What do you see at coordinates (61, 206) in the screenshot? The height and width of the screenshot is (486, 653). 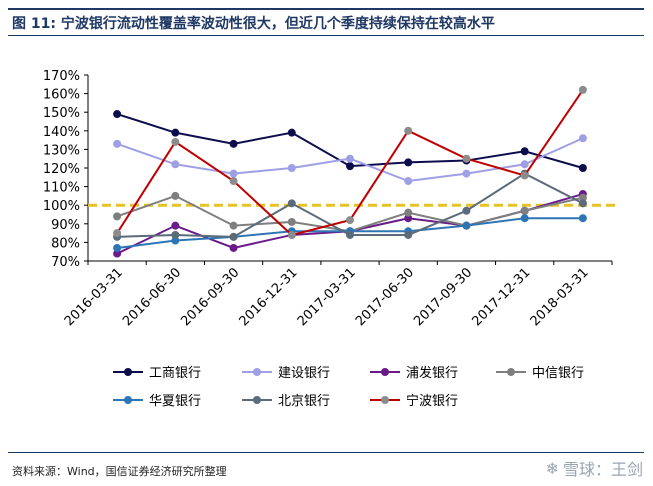 I see `y-tick-label: 100%` at bounding box center [61, 206].